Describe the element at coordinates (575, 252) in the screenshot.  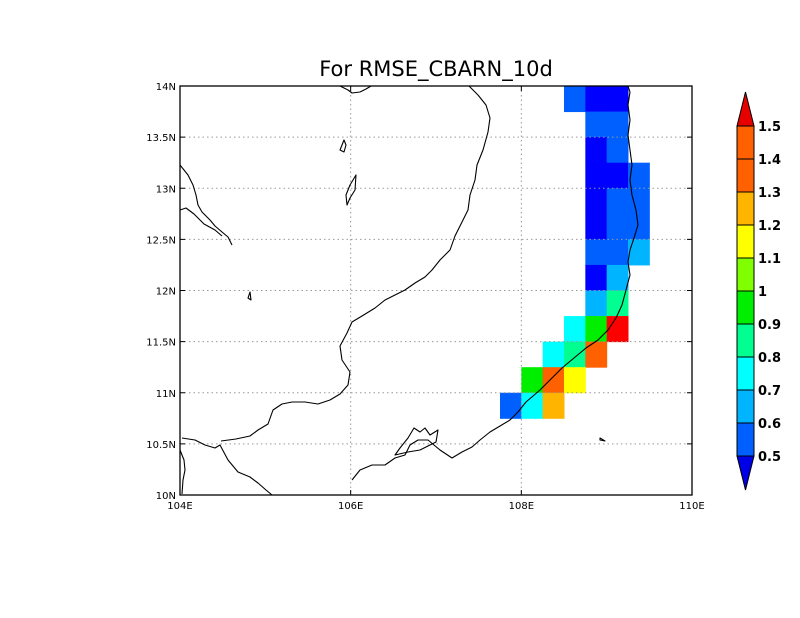
I see `heatmap-cells` at that location.